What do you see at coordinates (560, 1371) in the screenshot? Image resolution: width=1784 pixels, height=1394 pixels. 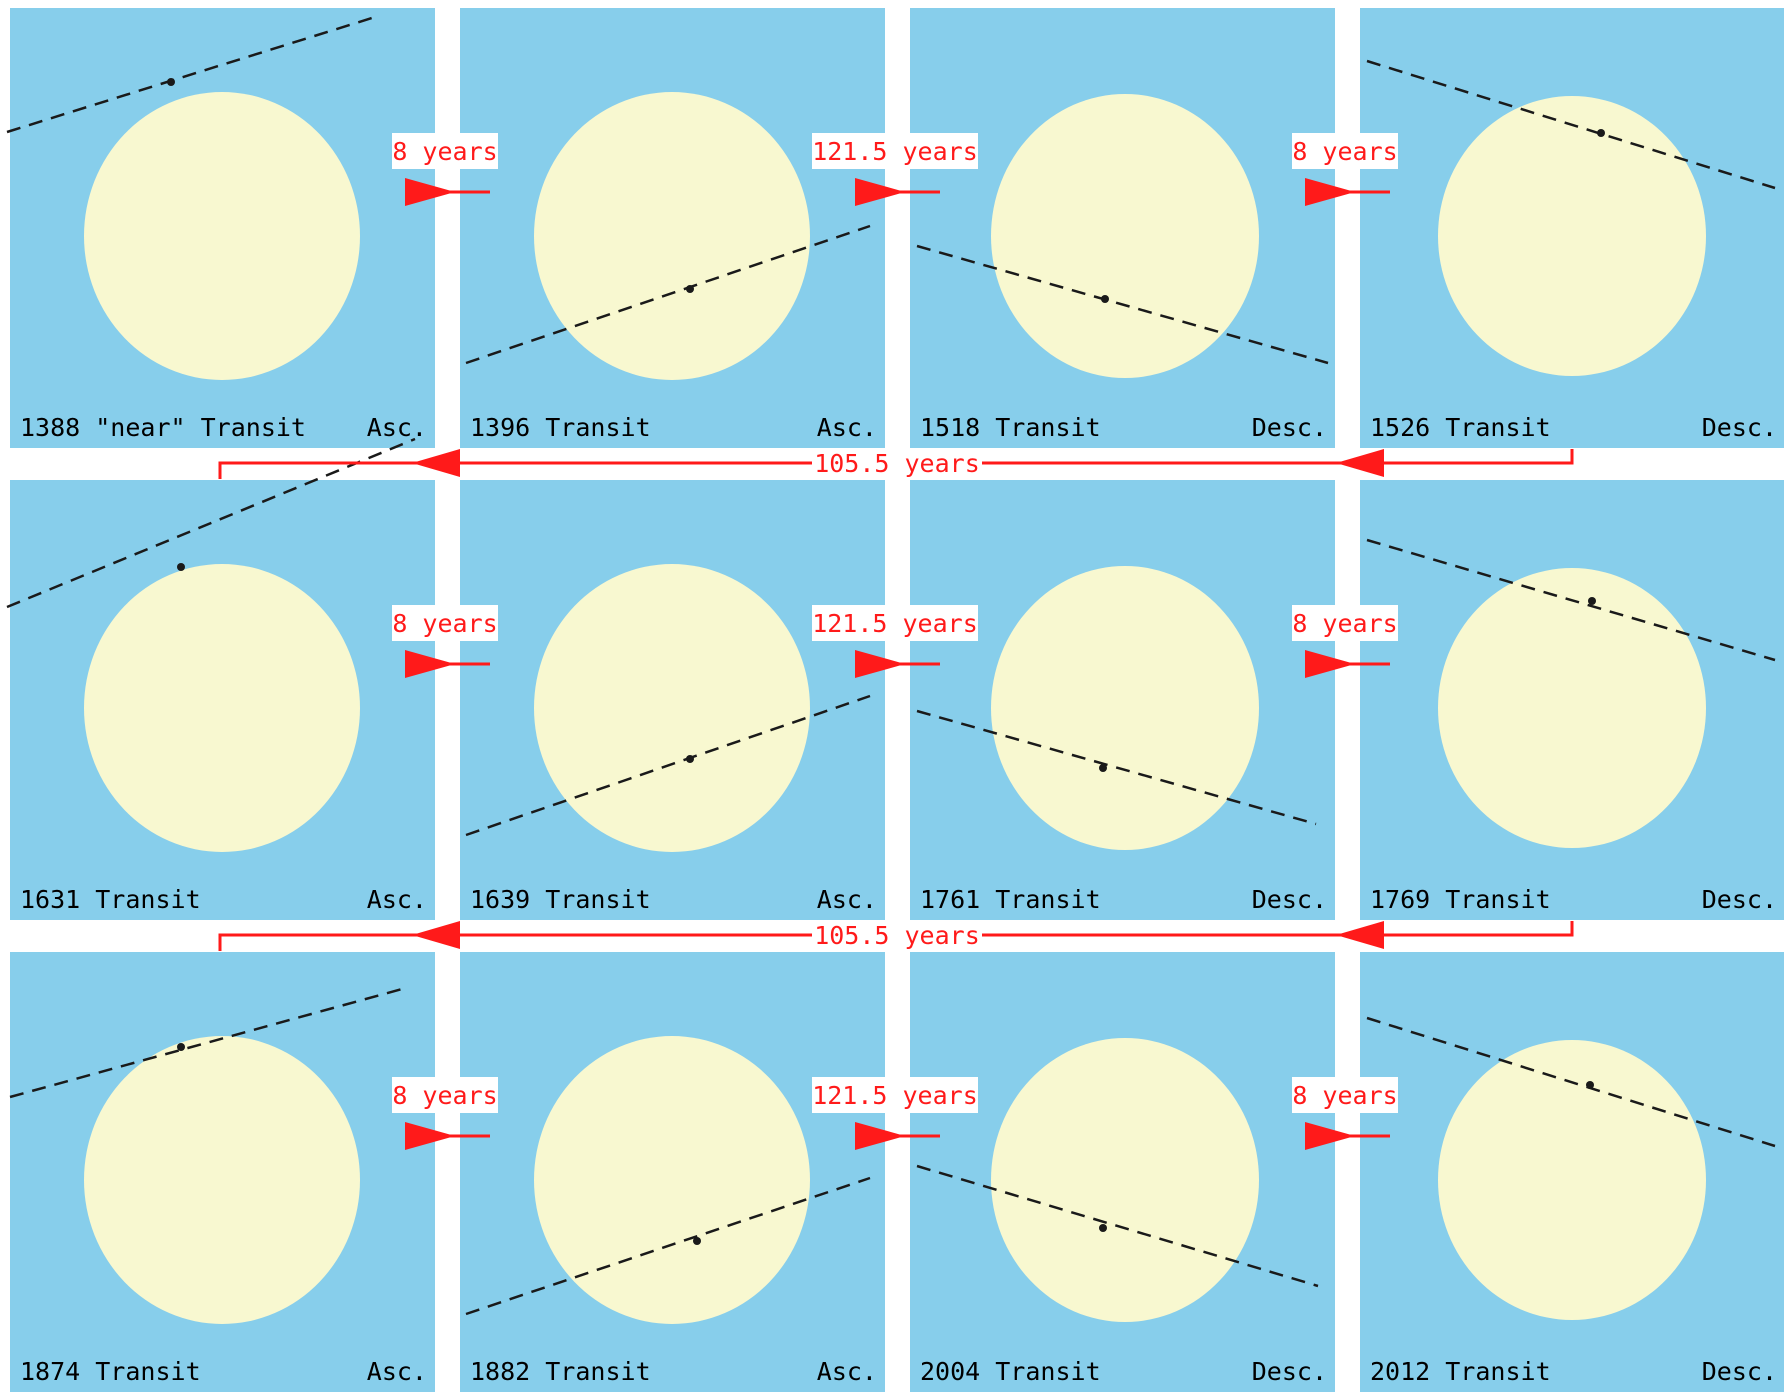 I see `transit-year-label: 1882 Transit` at bounding box center [560, 1371].